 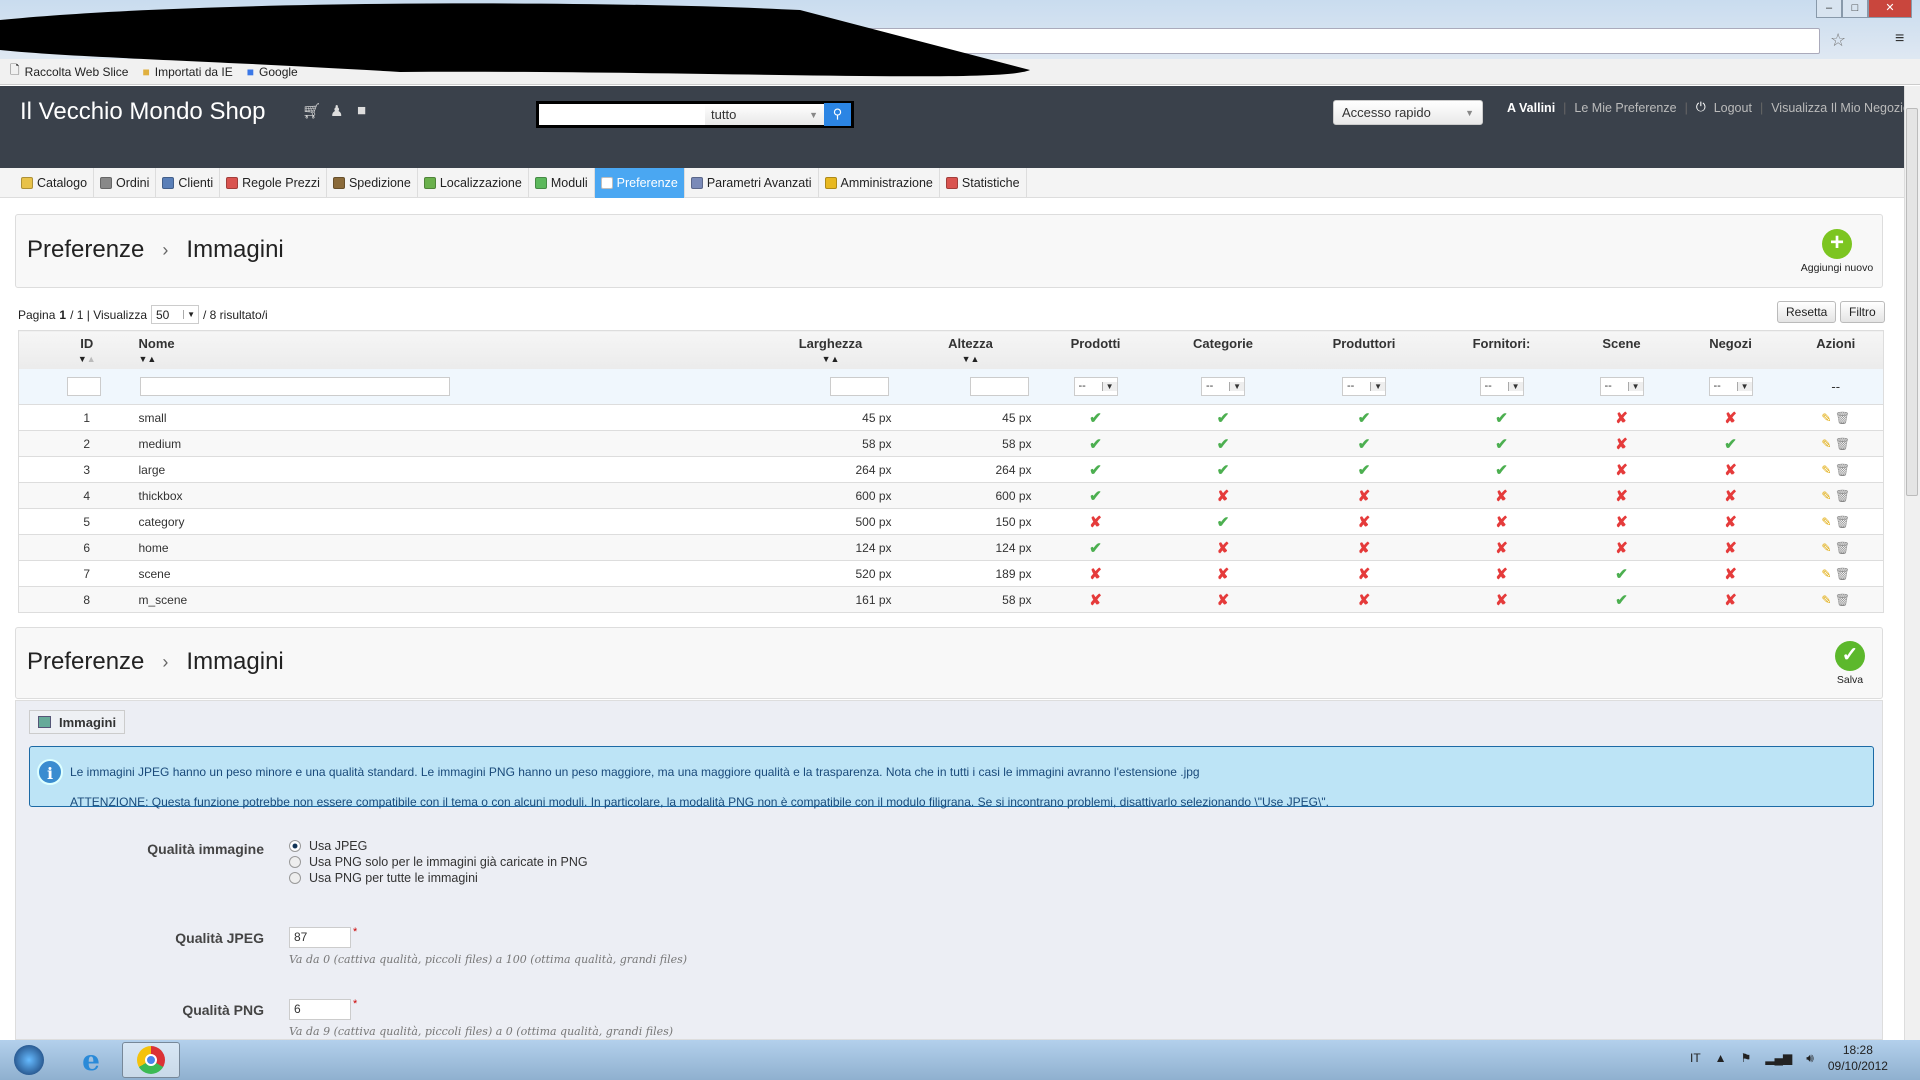 What do you see at coordinates (273, 183) in the screenshot?
I see `tab-regole-prezzi: Regole Prezzi` at bounding box center [273, 183].